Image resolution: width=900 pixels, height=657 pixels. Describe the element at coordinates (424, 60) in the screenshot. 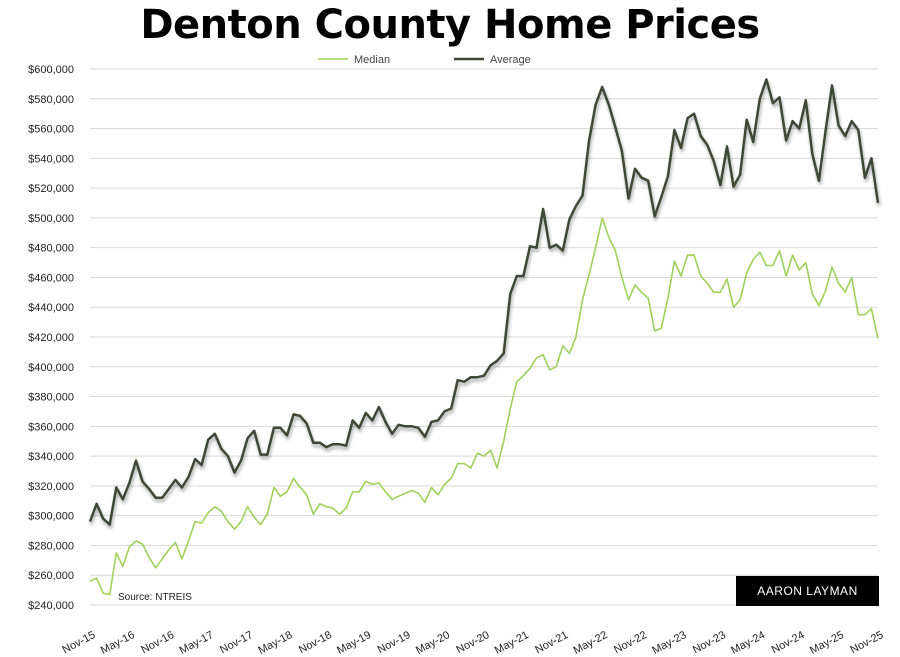

I see `legend: Median Average` at that location.